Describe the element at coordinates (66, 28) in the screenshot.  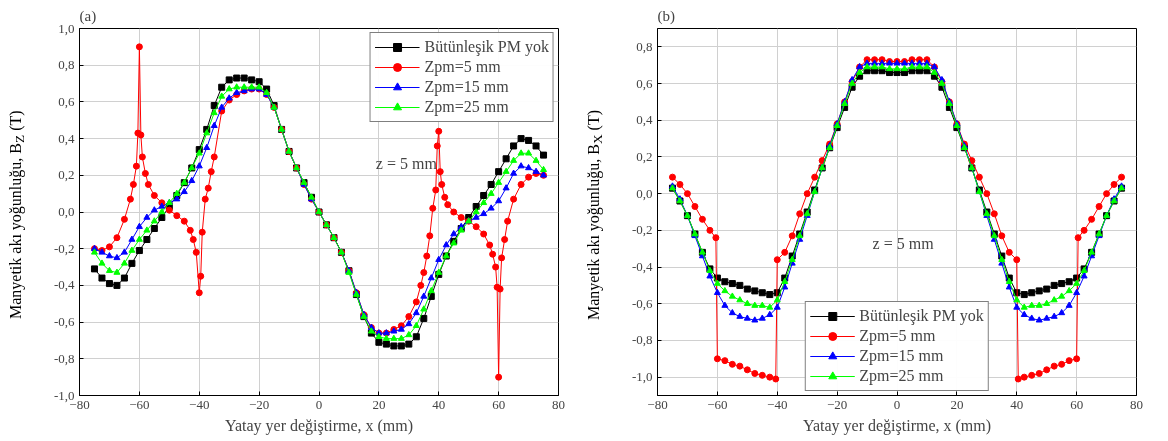
I see `y-tick-label: 1,0` at that location.